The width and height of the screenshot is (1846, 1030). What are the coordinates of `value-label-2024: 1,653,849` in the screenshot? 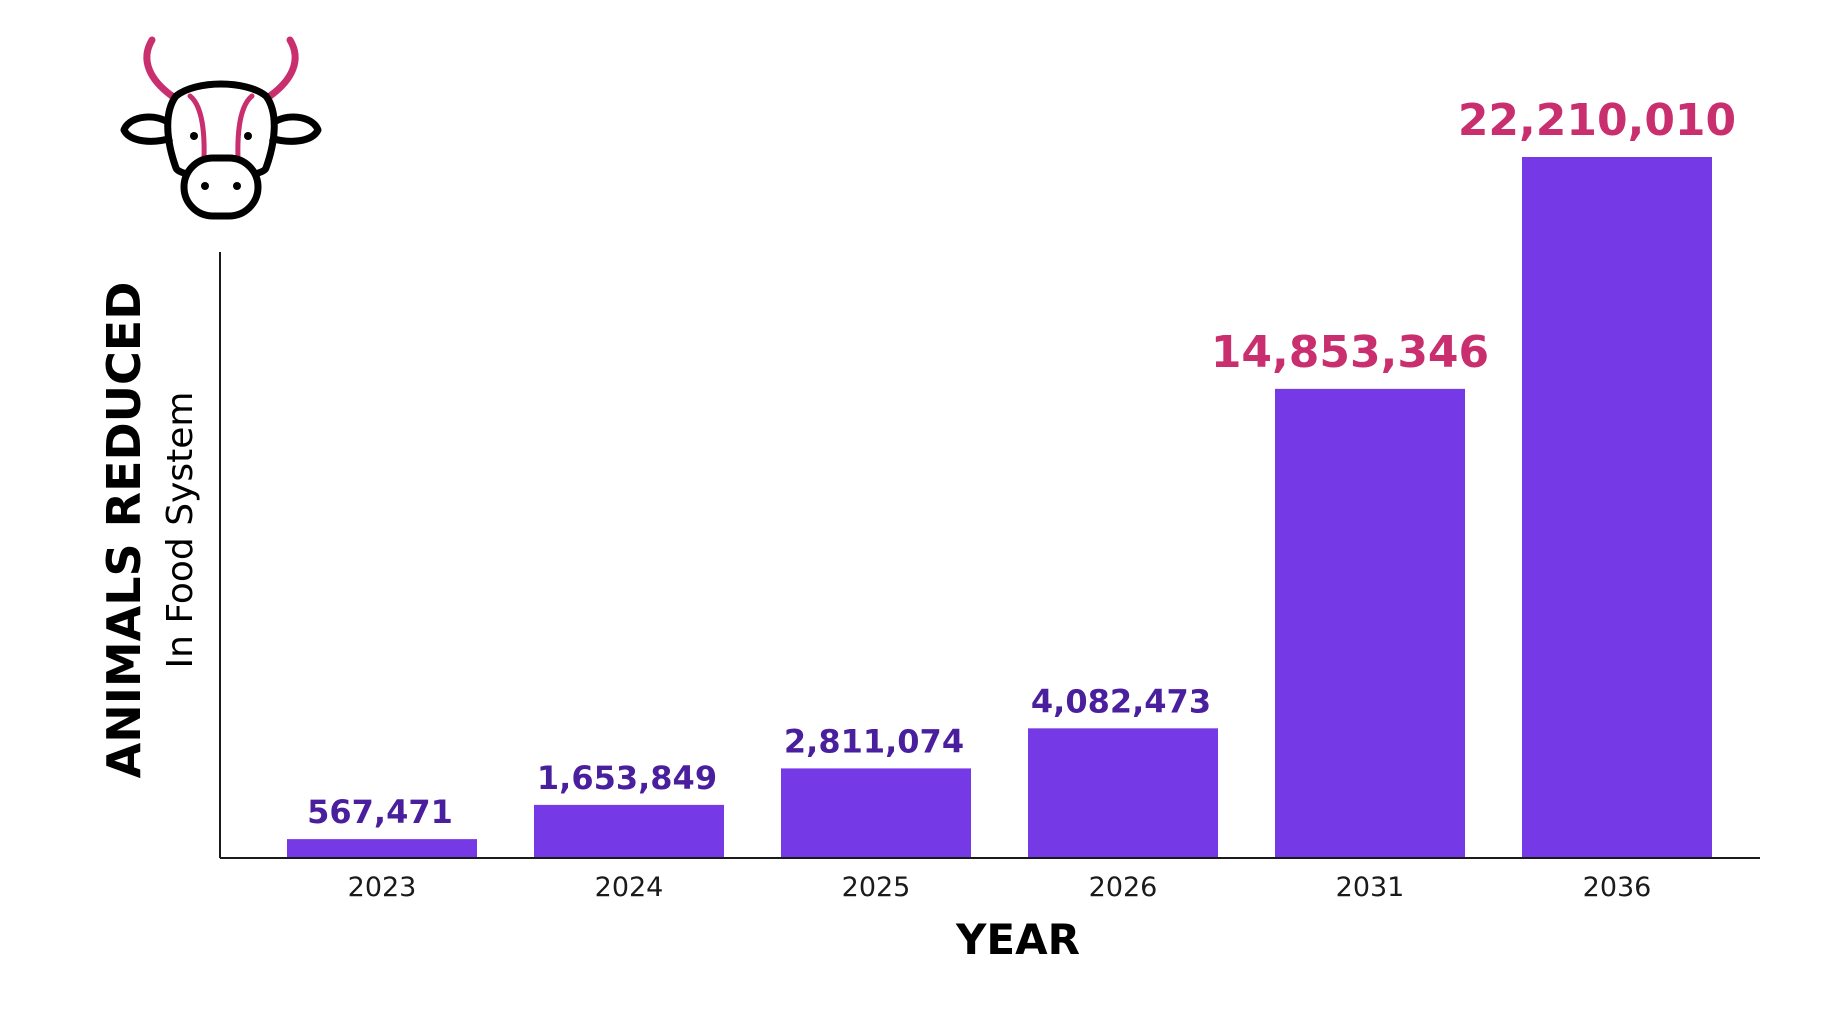 It's located at (627, 778).